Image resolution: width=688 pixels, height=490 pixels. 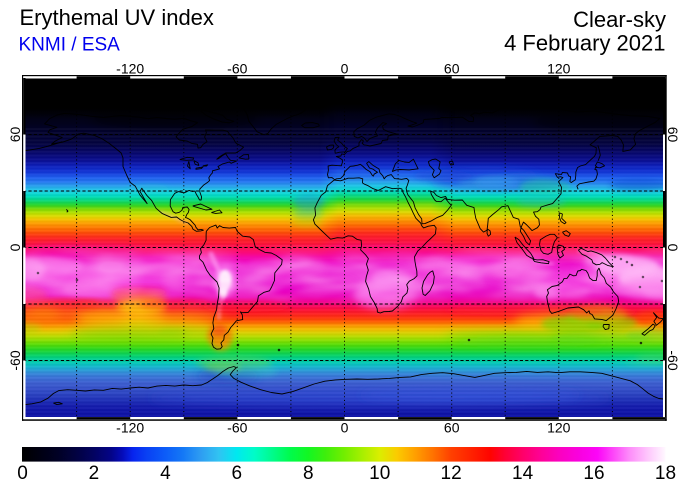 I want to click on svg-text: 12, so click(x=451, y=473).